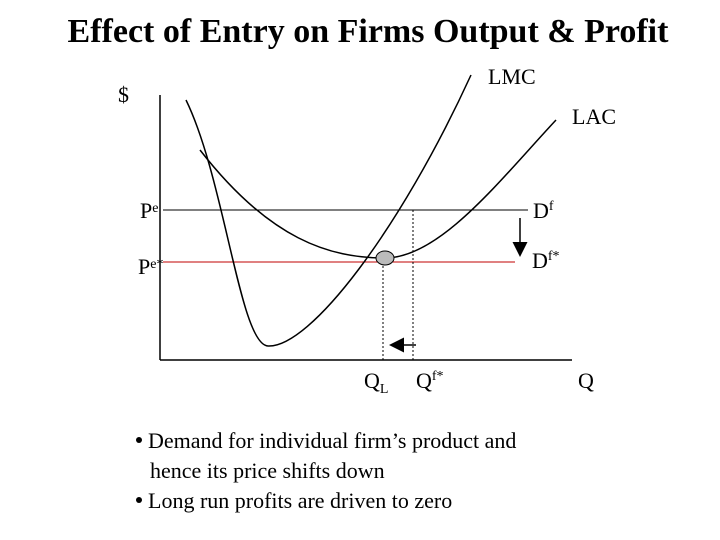 The image size is (720, 540). Describe the element at coordinates (384, 389) in the screenshot. I see `label-part: L` at that location.